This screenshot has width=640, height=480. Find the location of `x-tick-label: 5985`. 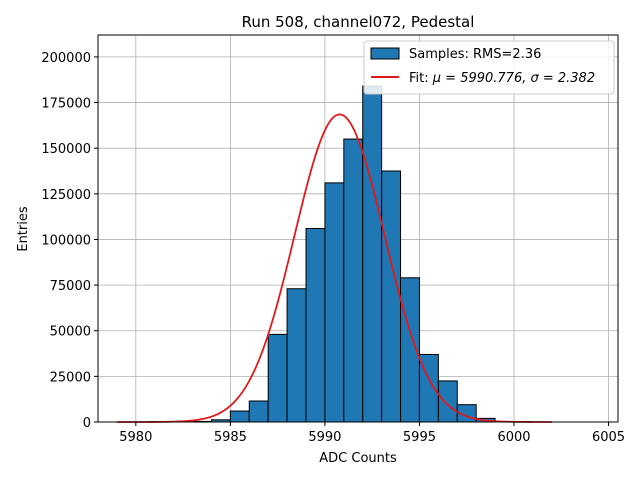

x-tick-label: 5985 is located at coordinates (230, 437).